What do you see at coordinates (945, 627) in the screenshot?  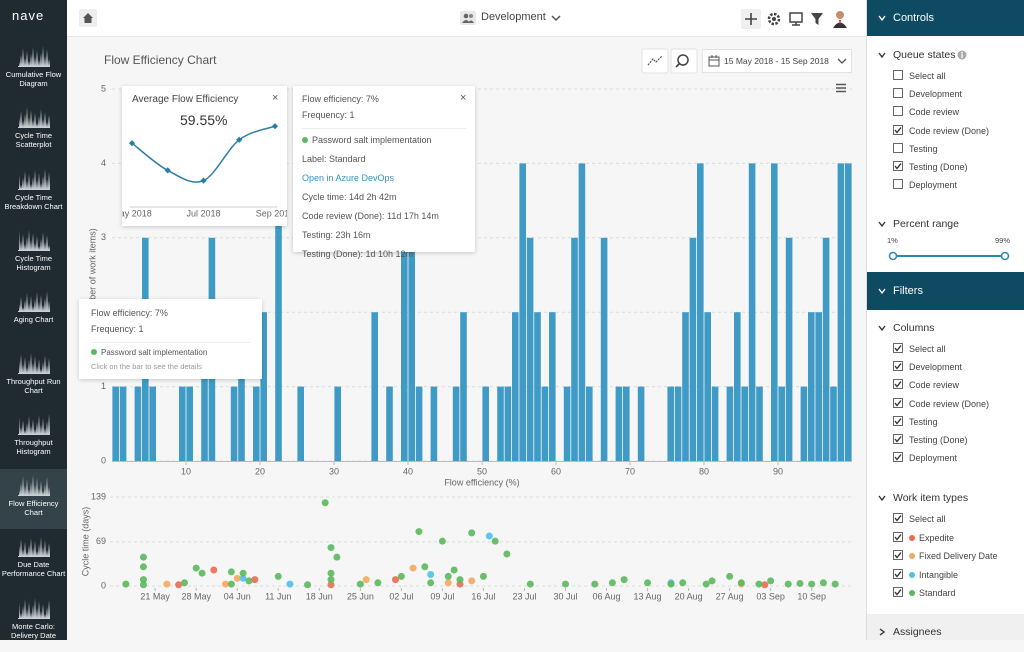 I see `assignees-row` at bounding box center [945, 627].